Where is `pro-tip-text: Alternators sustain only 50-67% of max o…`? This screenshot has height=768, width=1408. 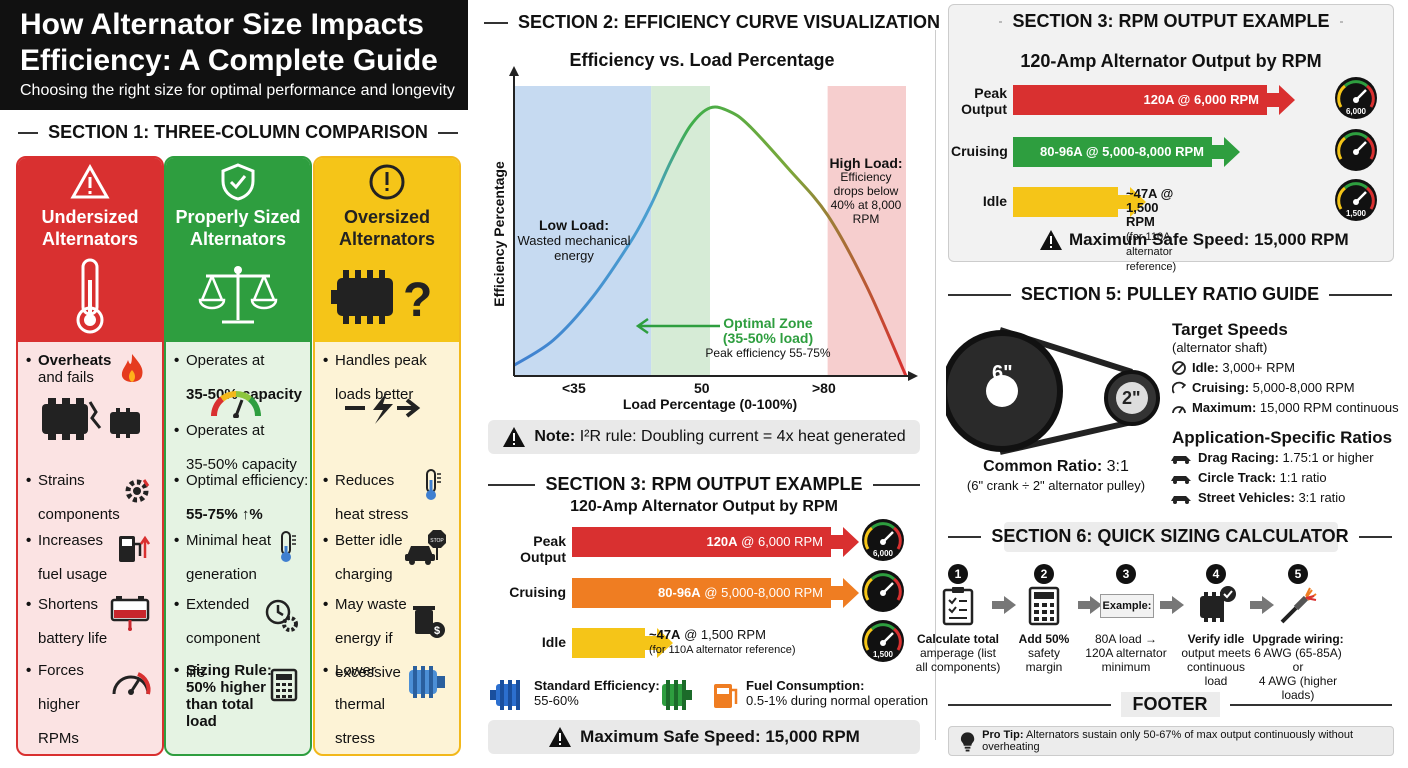 pro-tip-text: Alternators sustain only 50-67% of max o… is located at coordinates (1168, 741).